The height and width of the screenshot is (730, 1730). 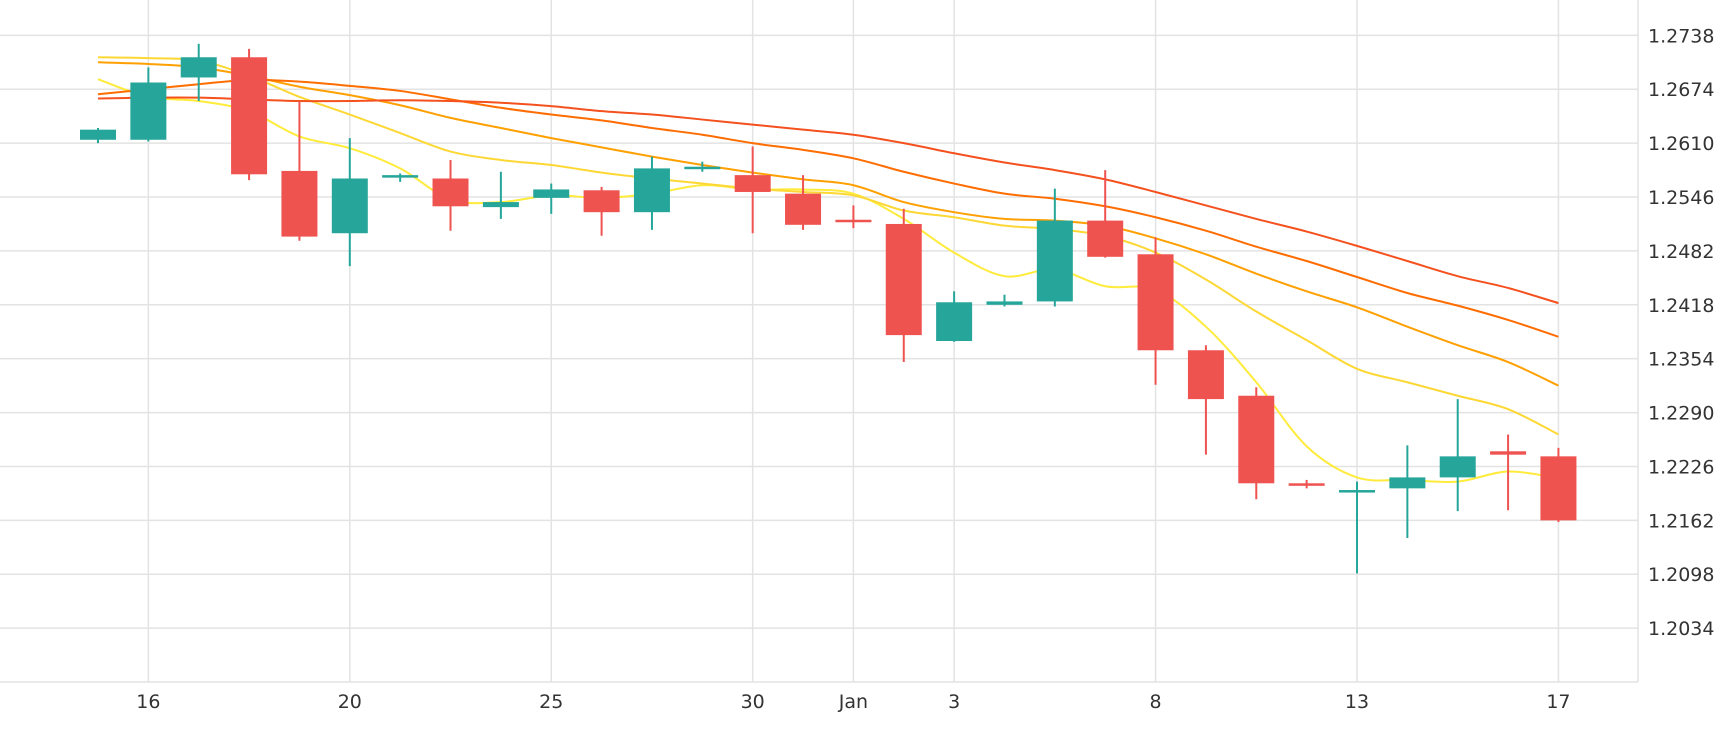 What do you see at coordinates (1681, 90) in the screenshot?
I see `y-tick-label: 1.2674` at bounding box center [1681, 90].